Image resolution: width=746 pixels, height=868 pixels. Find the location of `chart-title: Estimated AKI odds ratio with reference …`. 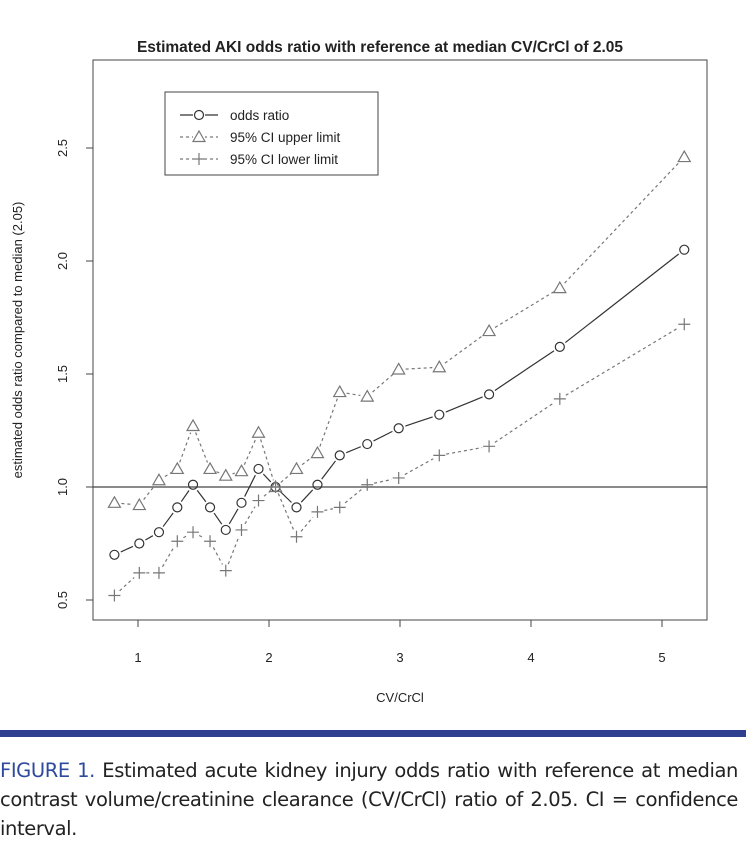

chart-title: Estimated AKI odds ratio with reference … is located at coordinates (380, 47).